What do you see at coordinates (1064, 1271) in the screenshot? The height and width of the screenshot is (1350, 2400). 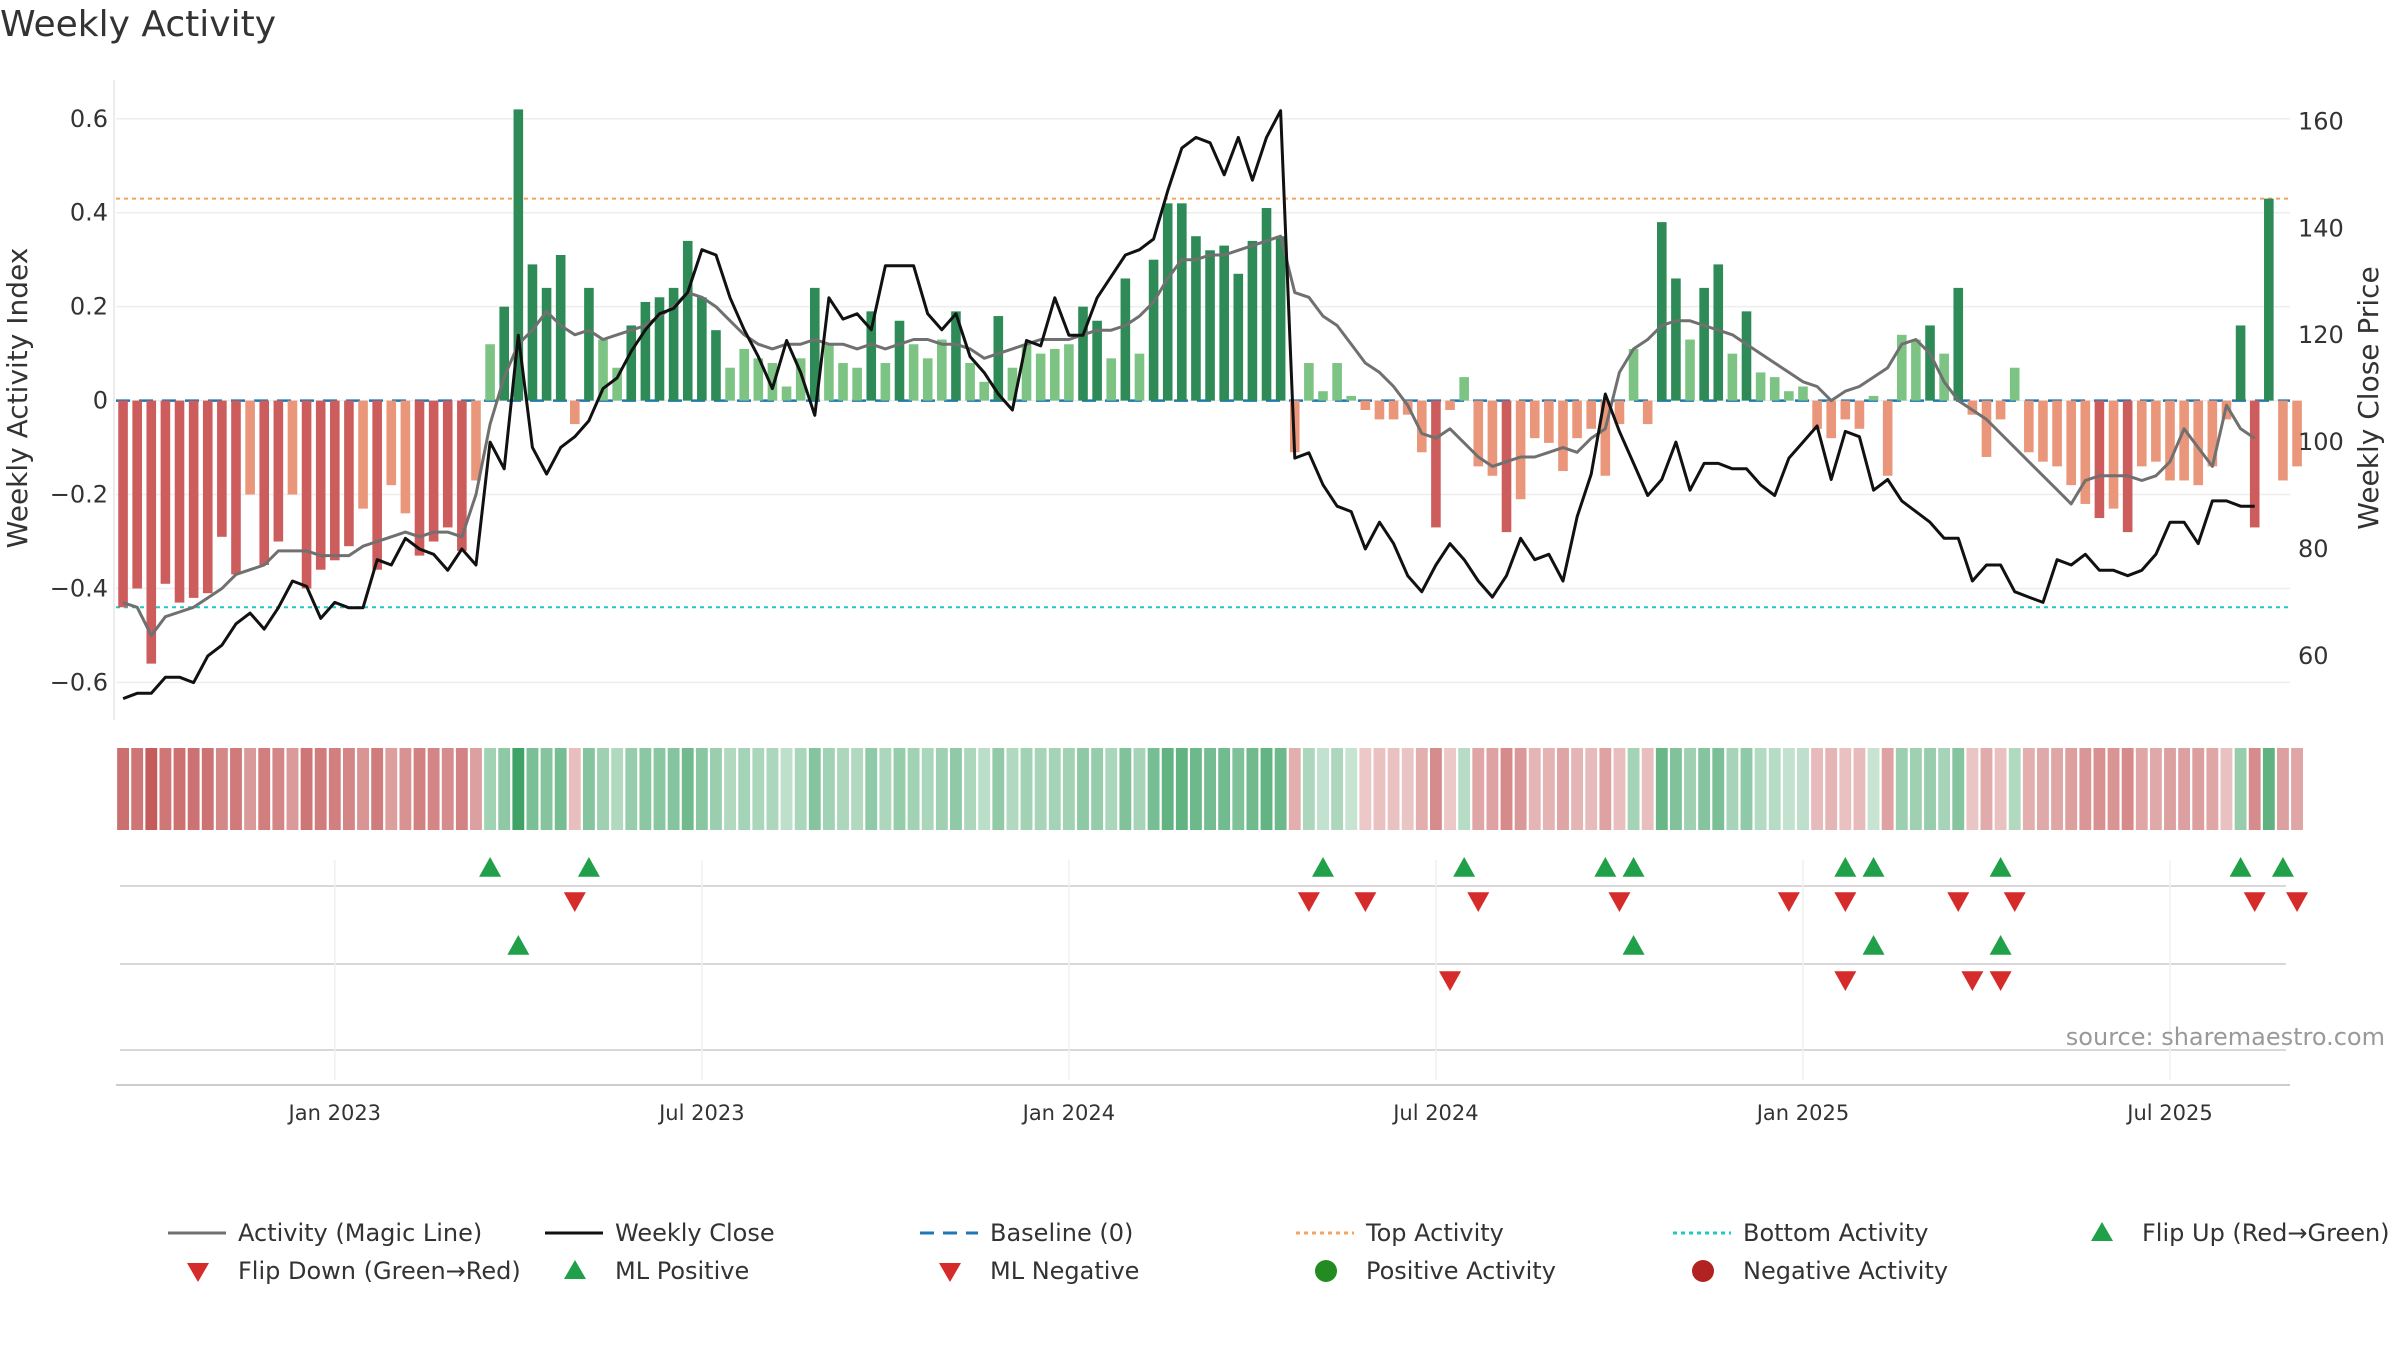 I see `legend-label: ML Negative` at bounding box center [1064, 1271].